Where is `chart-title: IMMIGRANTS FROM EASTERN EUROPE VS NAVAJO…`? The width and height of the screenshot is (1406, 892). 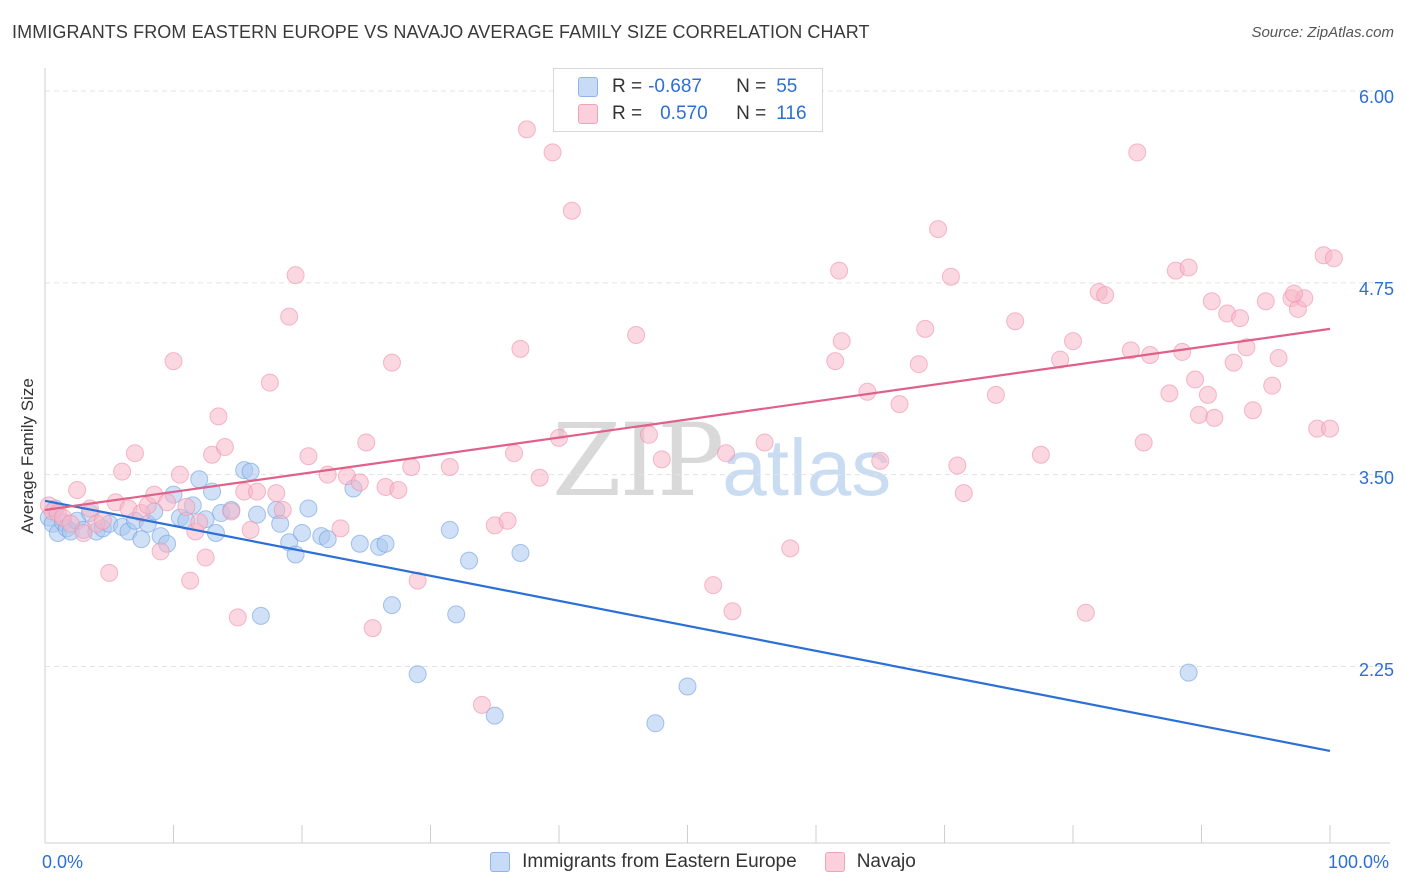 chart-title: IMMIGRANTS FROM EASTERN EUROPE VS NAVAJO… is located at coordinates (441, 32).